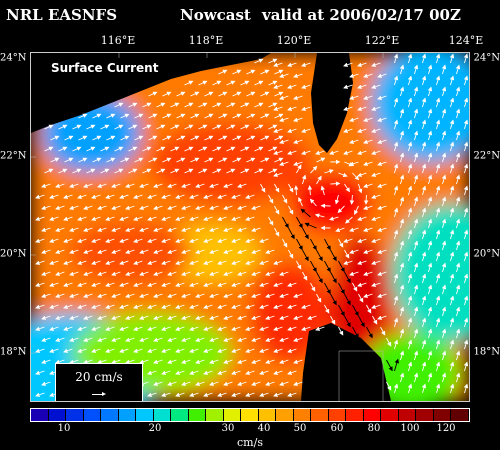 Image resolution: width=500 pixels, height=450 pixels. What do you see at coordinates (250, 442) in the screenshot?
I see `colorbar-unit-label: cm/s` at bounding box center [250, 442].